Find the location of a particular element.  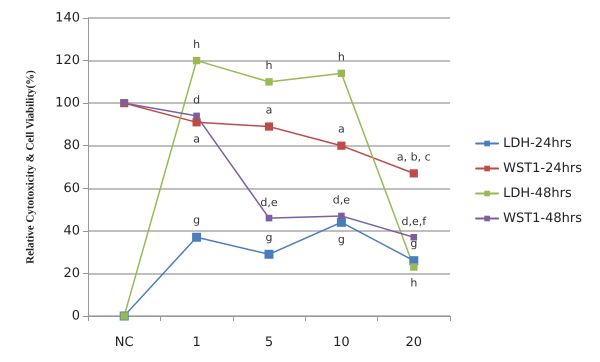

y-tick-label: 40 is located at coordinates (71, 230).